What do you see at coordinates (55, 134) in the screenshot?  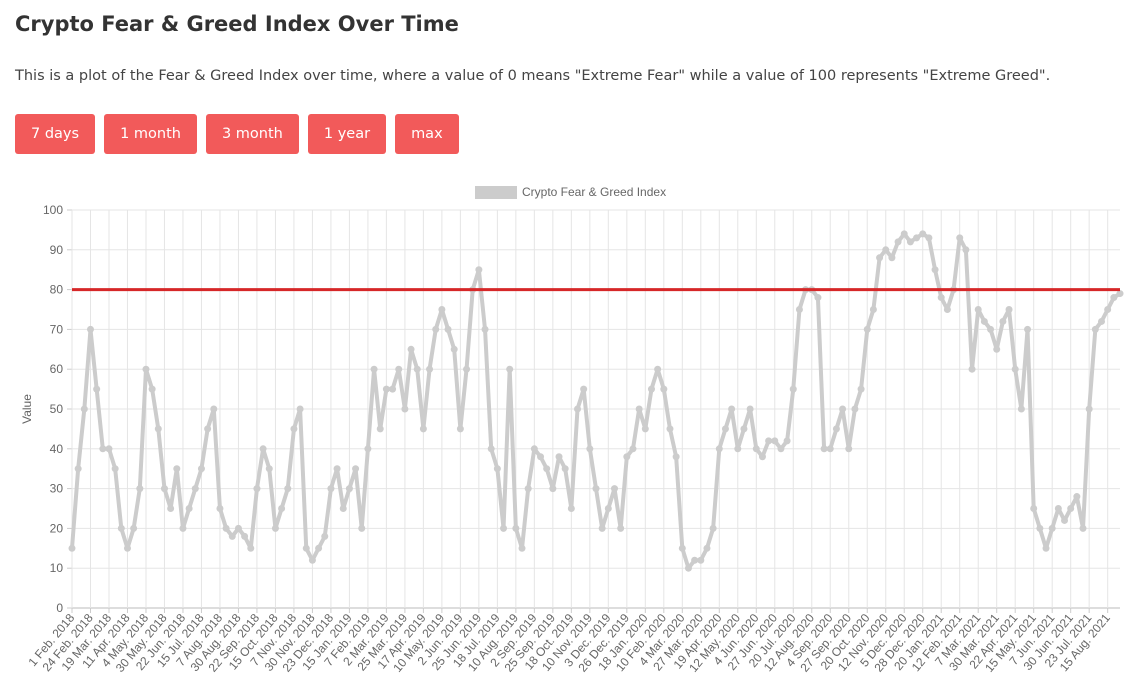 I see `range-button: 7 days` at bounding box center [55, 134].